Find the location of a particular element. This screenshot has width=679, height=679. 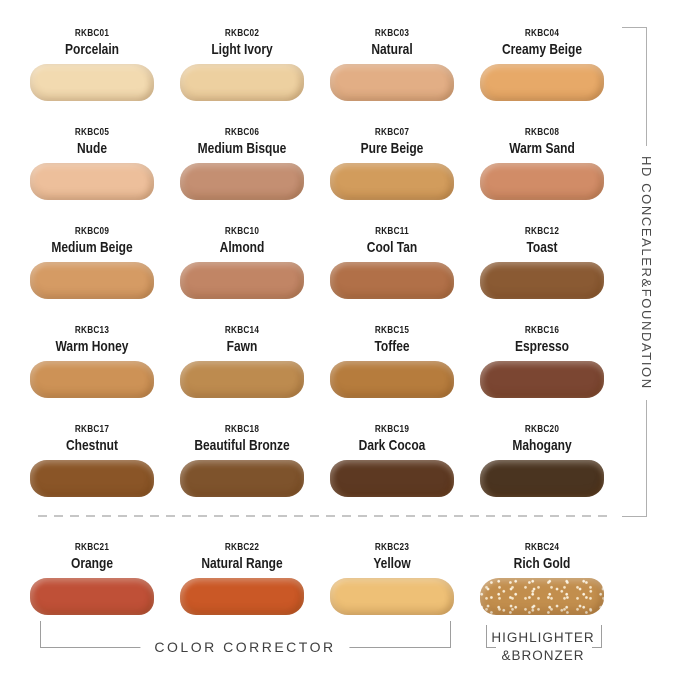

shade-code: RKBC17 is located at coordinates (92, 429).